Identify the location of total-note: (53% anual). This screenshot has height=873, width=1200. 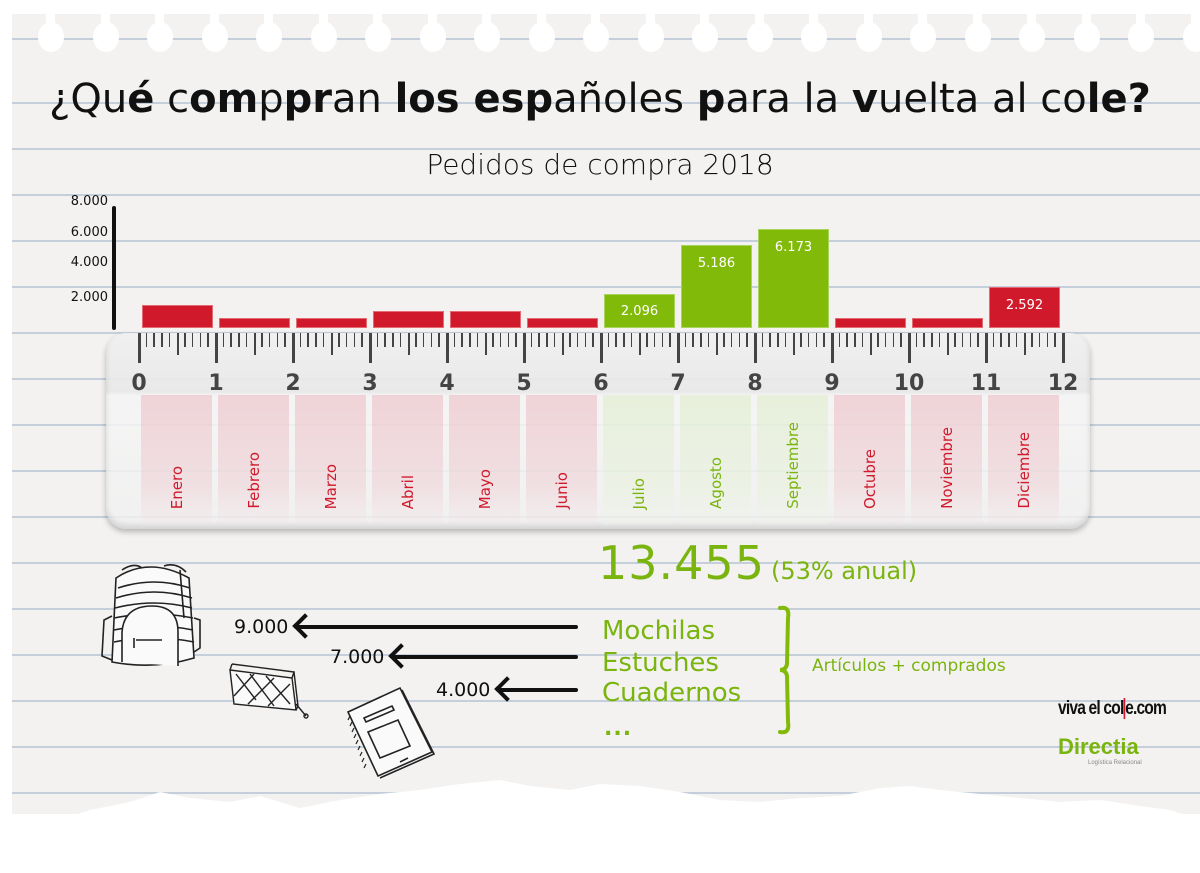
(844, 571).